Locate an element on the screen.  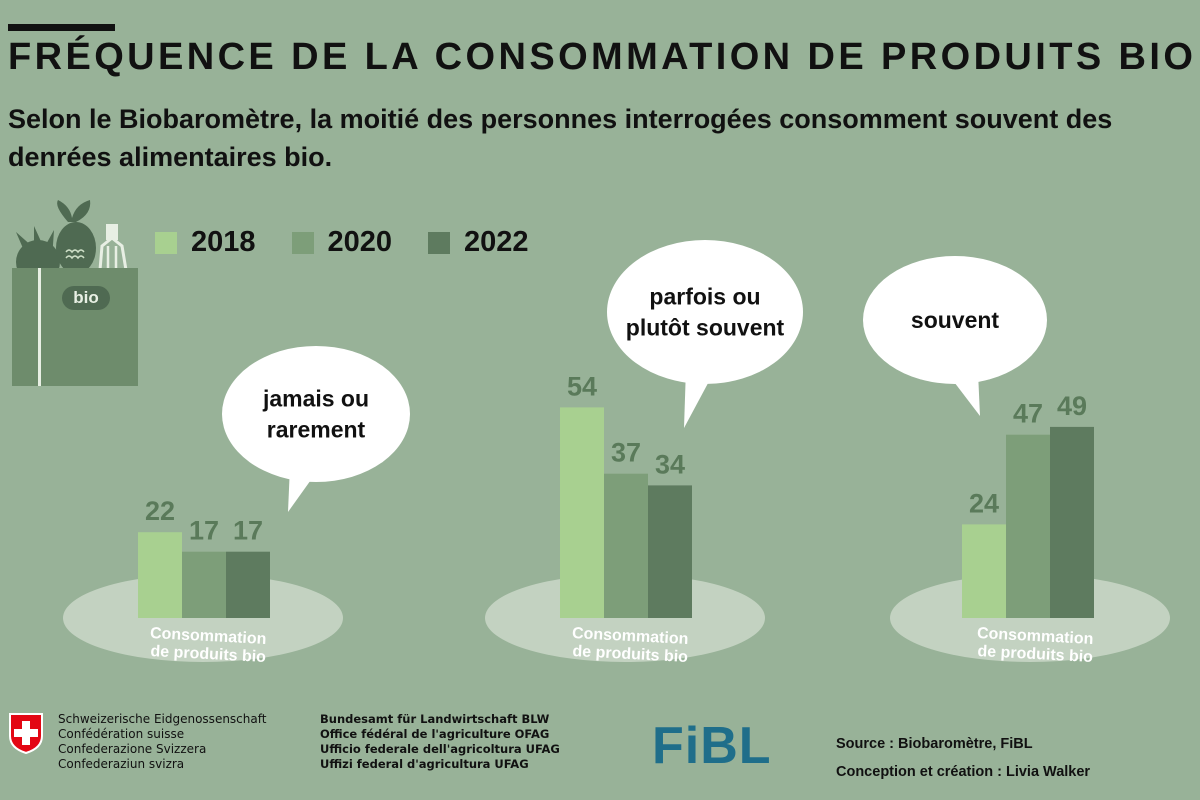
office-line-it: Ufficio federale dell'agricoltura UFAG is located at coordinates (440, 749).